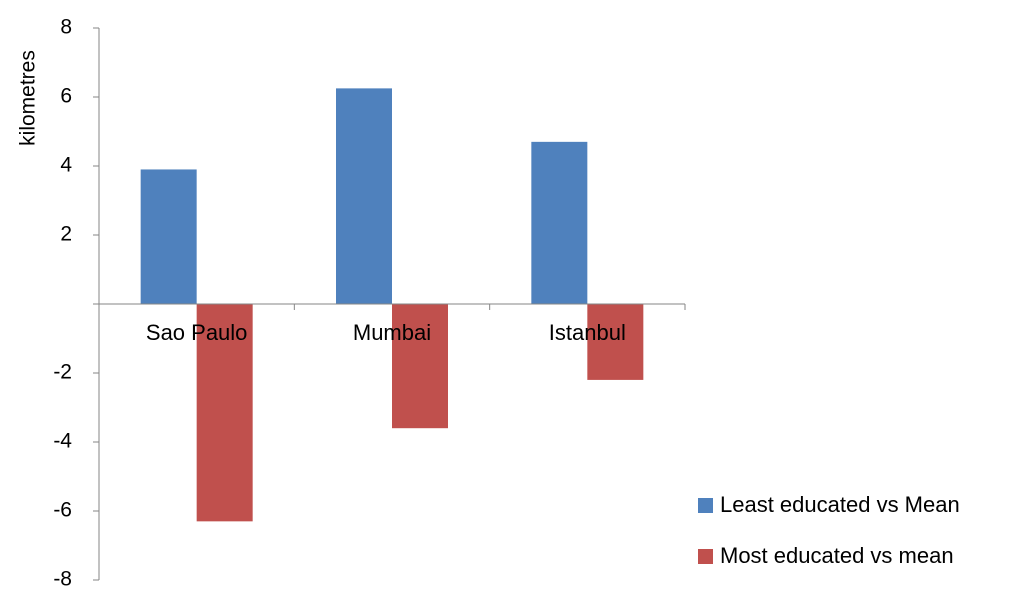 This screenshot has height=590, width=1010. I want to click on y-tick-label: -2, so click(62, 372).